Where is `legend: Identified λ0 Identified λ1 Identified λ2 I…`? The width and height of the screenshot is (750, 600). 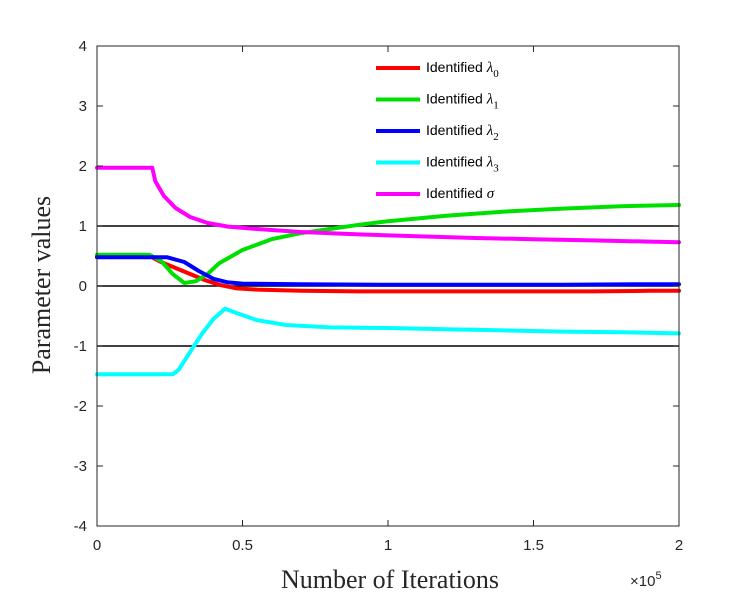 legend: Identified λ0 Identified λ1 Identified λ2 I… is located at coordinates (437, 130).